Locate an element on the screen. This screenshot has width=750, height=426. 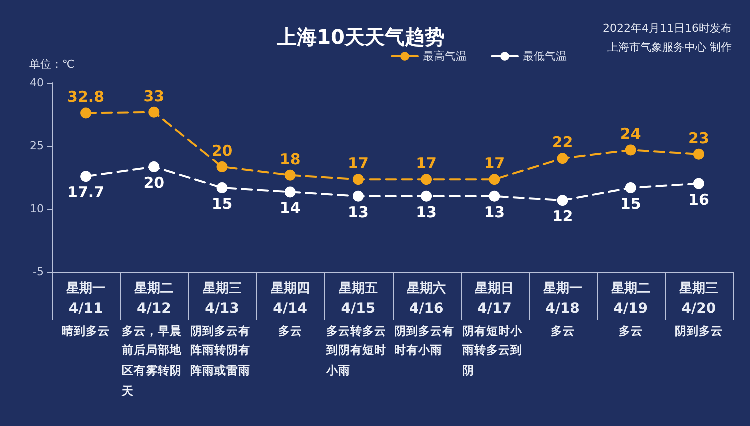
x-tick-label: 星期六 4/16 阴到多云有时有小雨 is located at coordinates (424, 318).